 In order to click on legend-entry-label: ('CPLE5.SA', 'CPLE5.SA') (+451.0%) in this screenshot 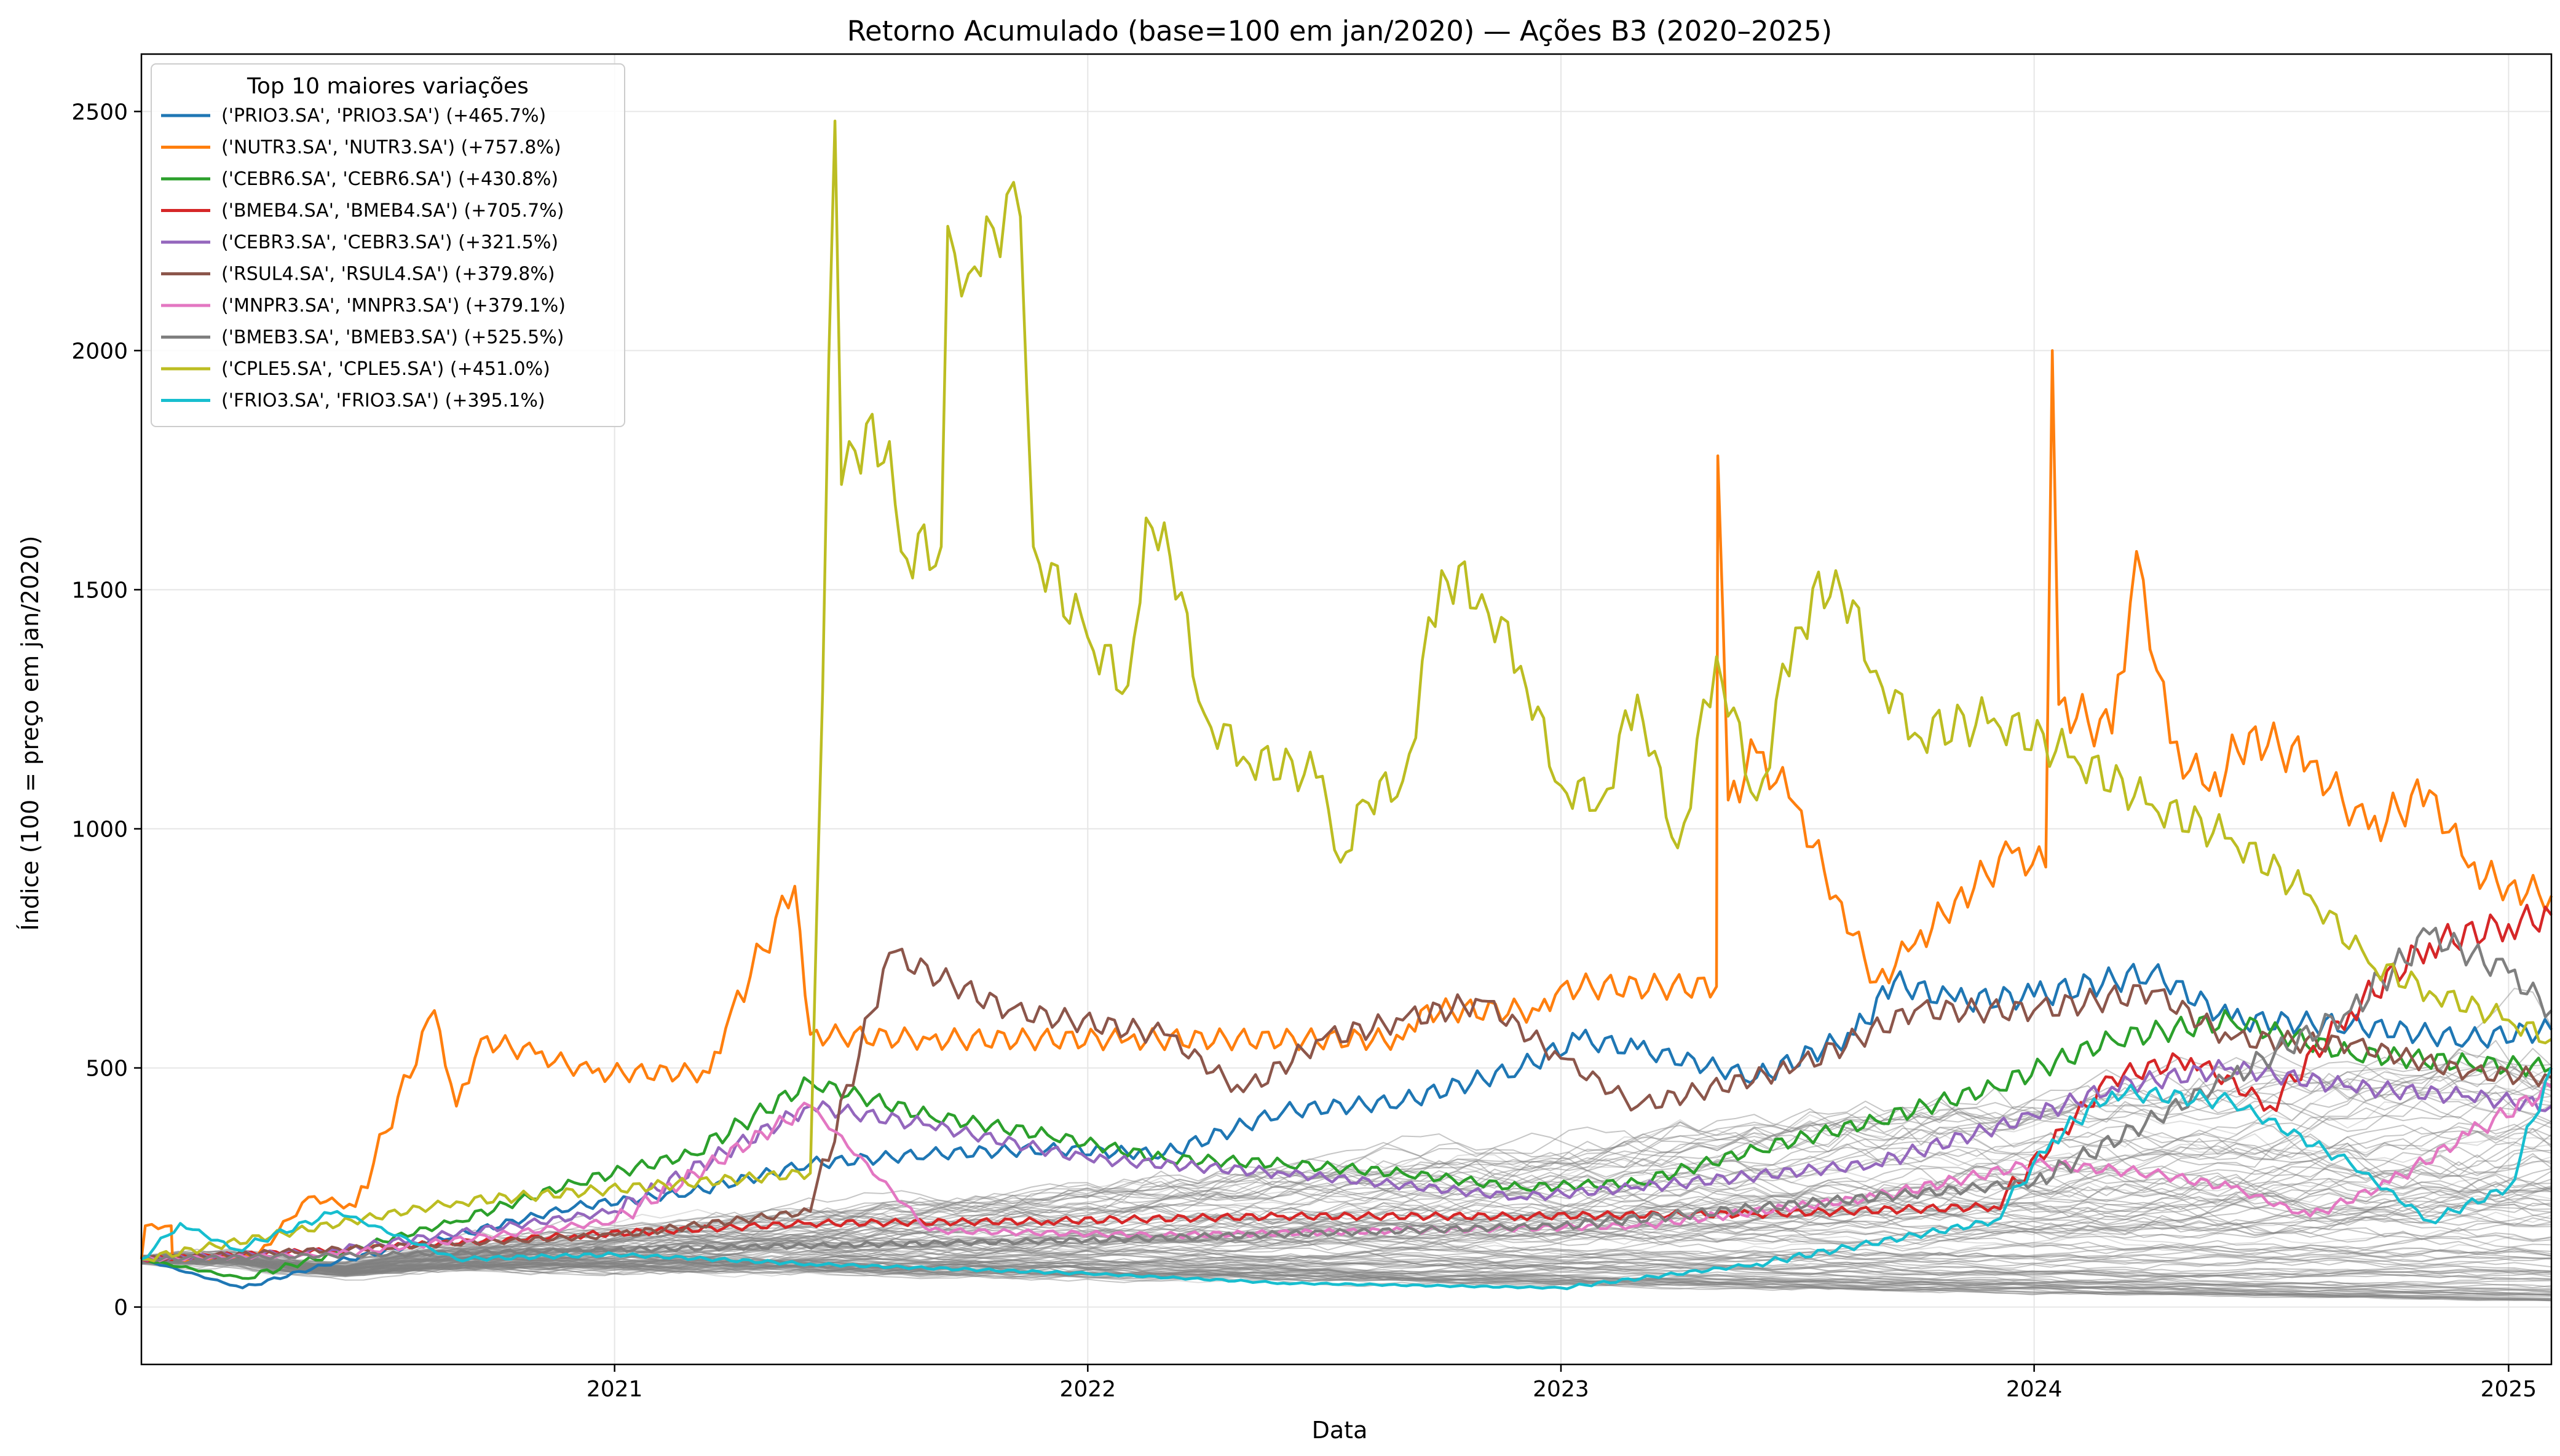, I will do `click(385, 369)`.